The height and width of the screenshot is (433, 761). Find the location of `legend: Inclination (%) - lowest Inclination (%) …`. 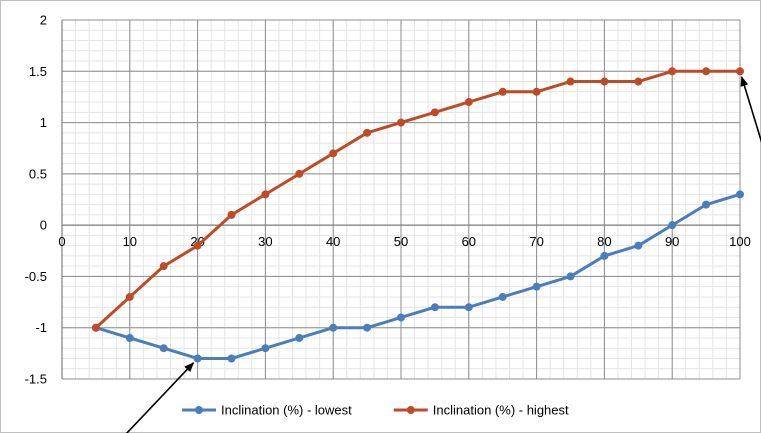

legend: Inclination (%) - lowest Inclination (%) … is located at coordinates (375, 410).